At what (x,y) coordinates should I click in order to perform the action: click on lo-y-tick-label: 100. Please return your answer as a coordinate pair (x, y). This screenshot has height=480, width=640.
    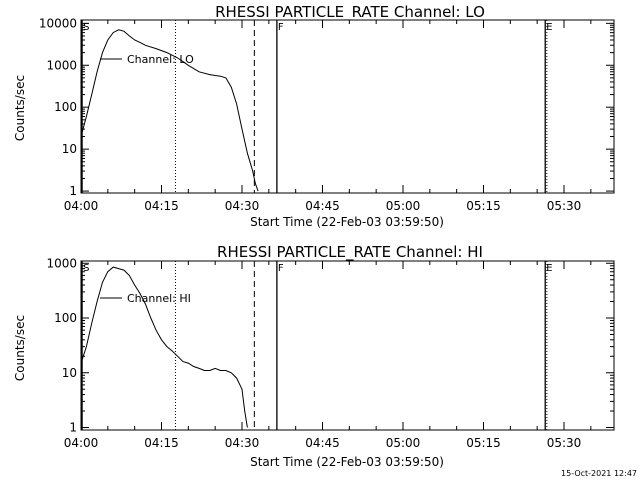
    Looking at the image, I should click on (65, 107).